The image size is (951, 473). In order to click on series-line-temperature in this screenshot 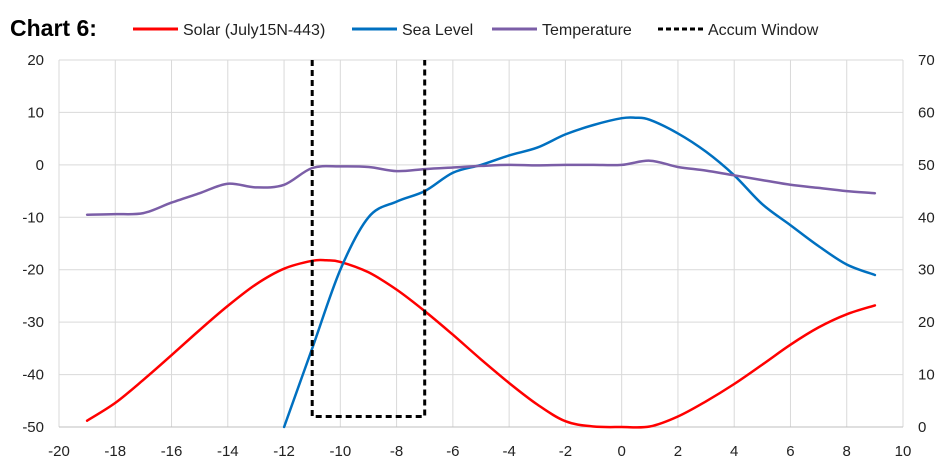, I will do `click(481, 187)`.